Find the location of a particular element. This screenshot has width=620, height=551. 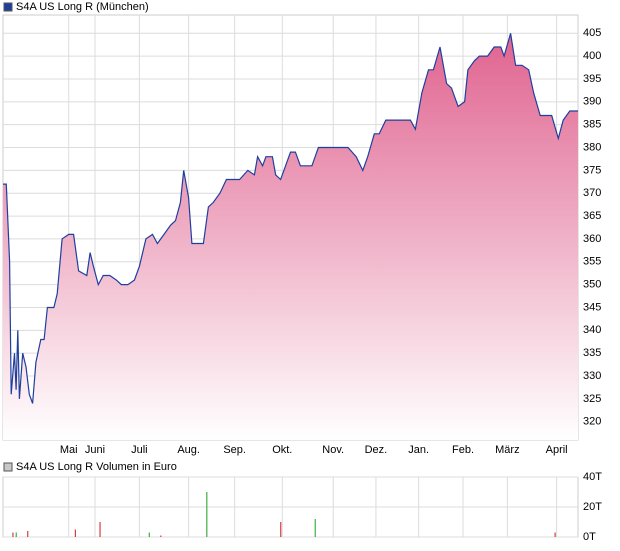

y-tick-label: 365 is located at coordinates (592, 216).